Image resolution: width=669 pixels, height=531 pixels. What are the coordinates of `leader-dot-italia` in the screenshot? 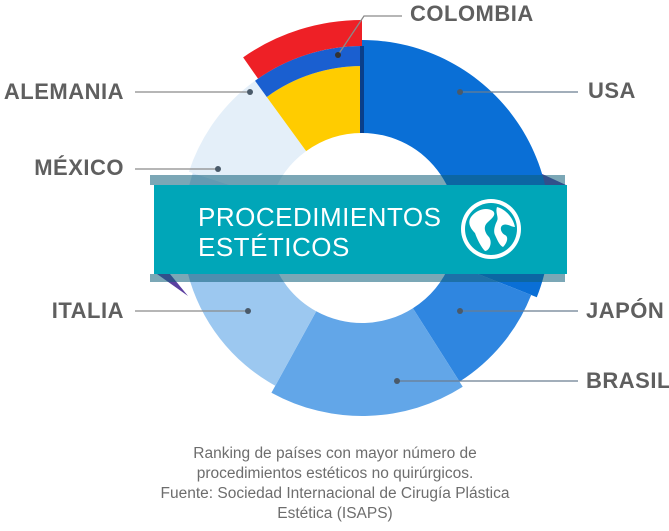 It's located at (248, 311).